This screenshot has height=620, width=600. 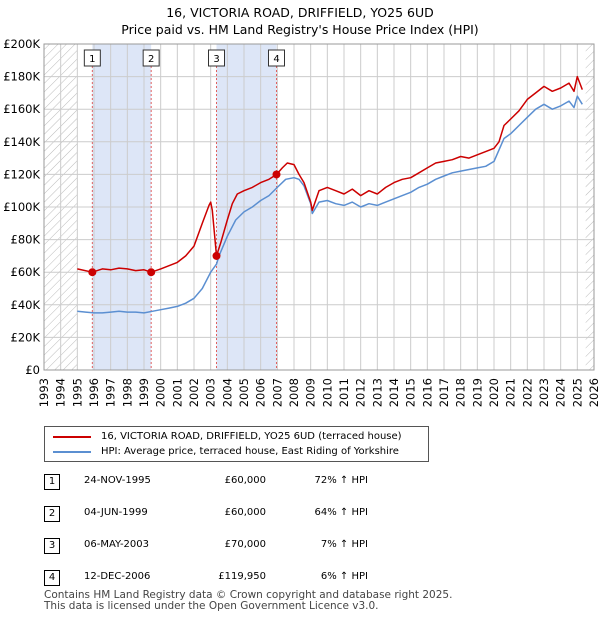 I want to click on y-tick-label: £100K, so click(x=21, y=207).